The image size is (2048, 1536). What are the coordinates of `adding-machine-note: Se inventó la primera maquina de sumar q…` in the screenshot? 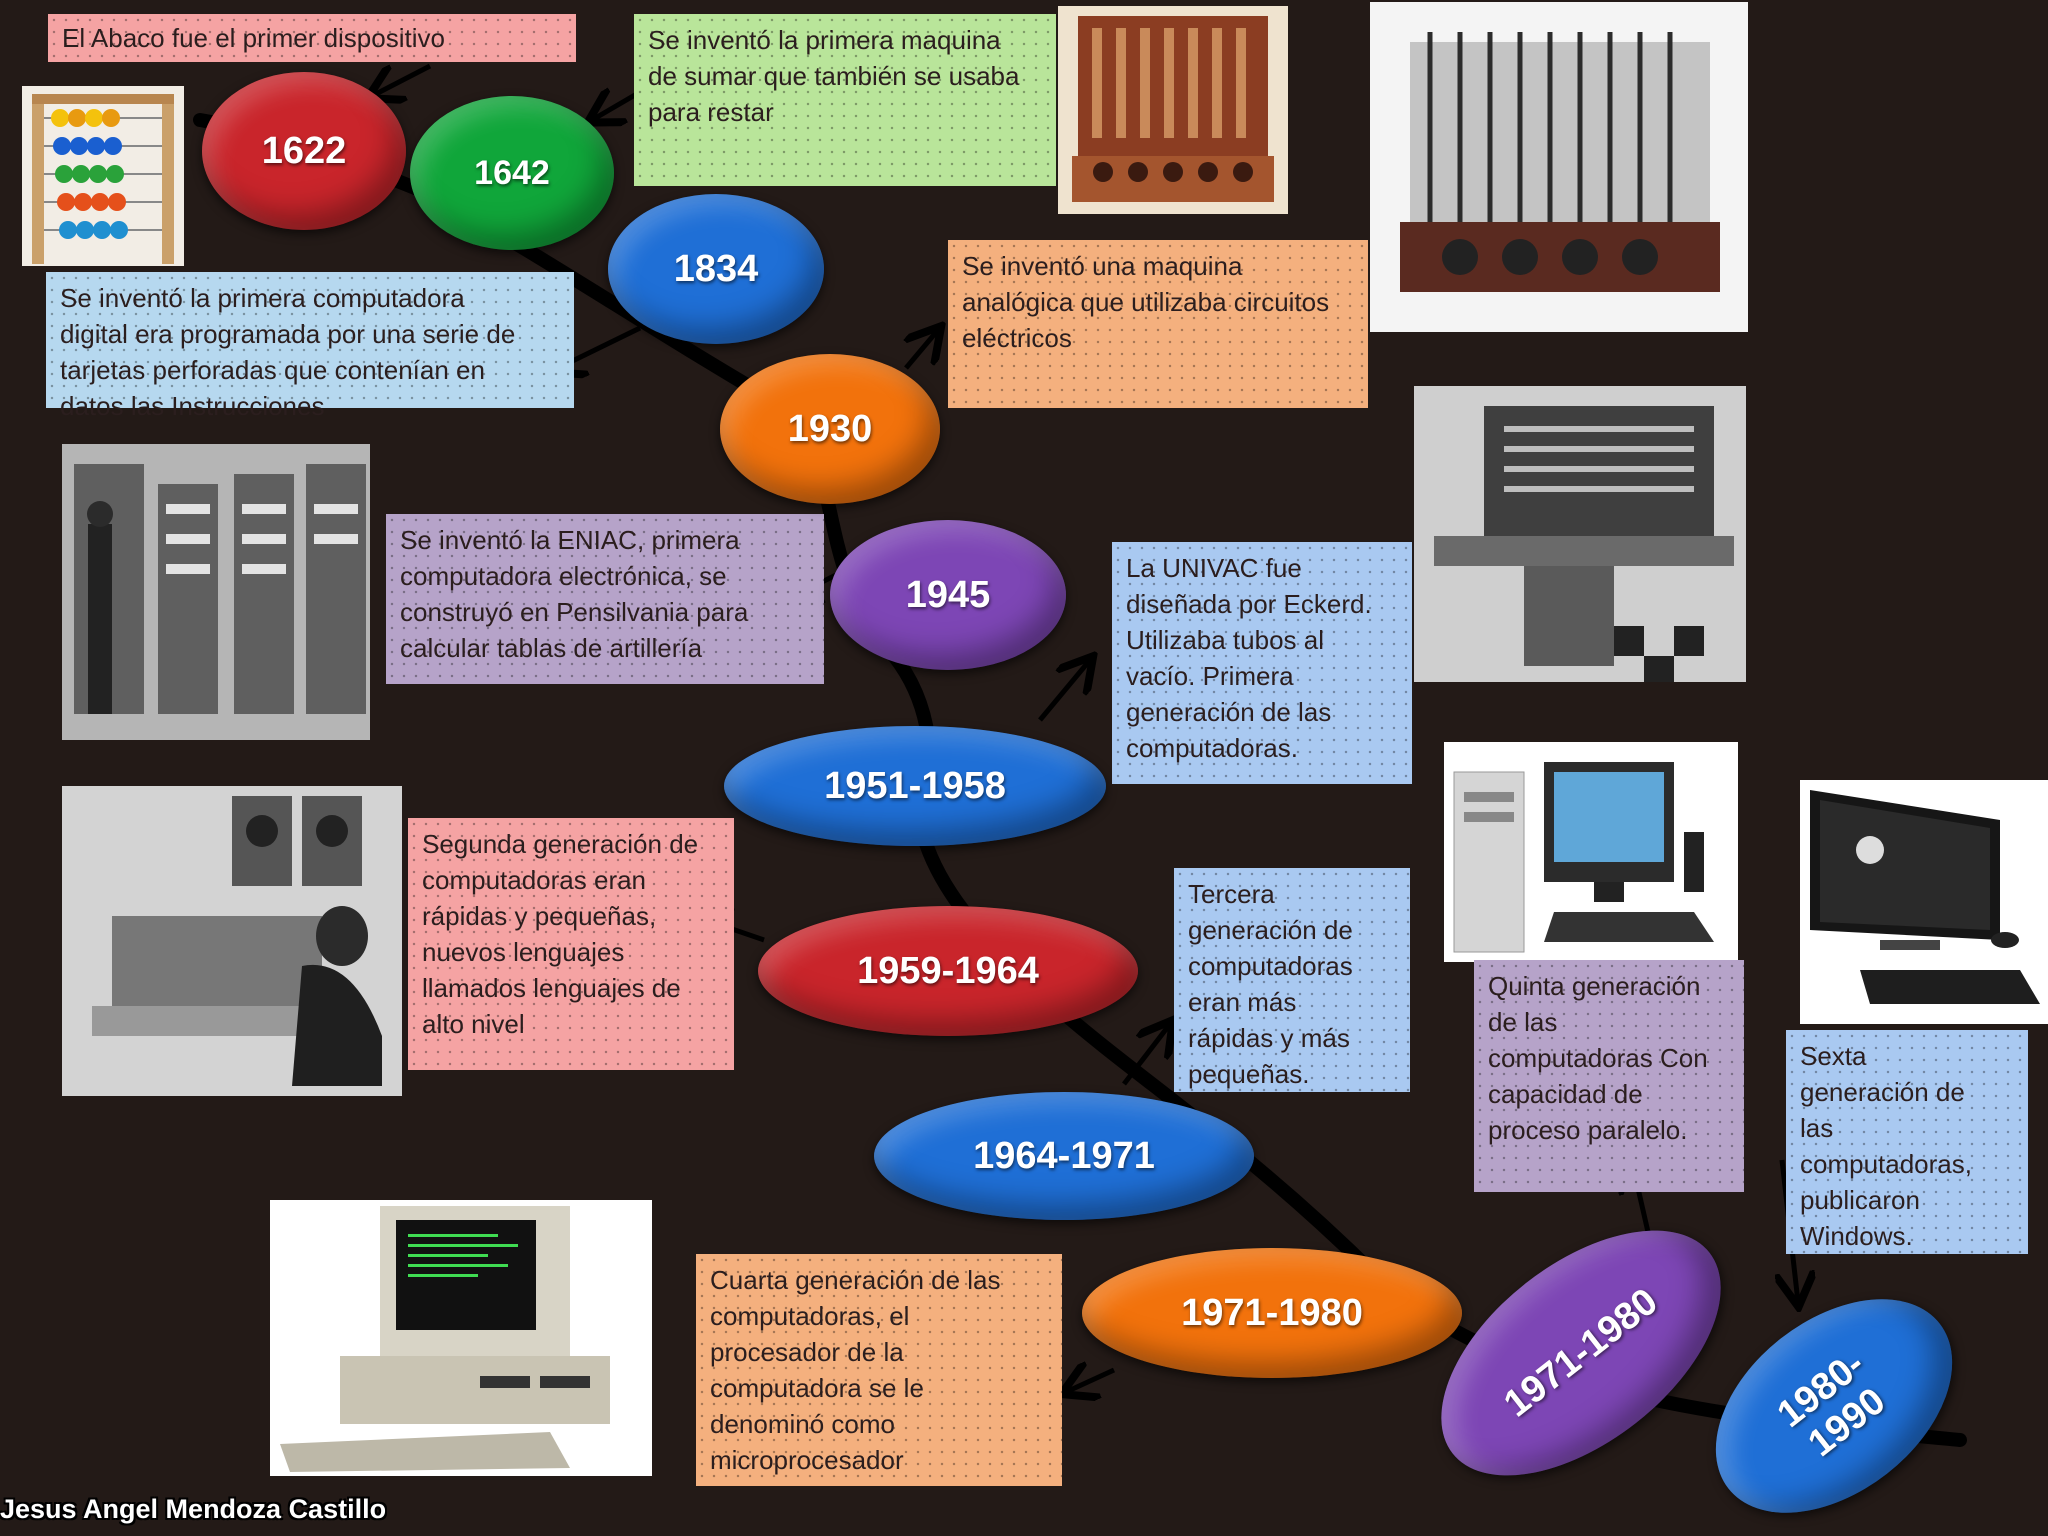 It's located at (845, 100).